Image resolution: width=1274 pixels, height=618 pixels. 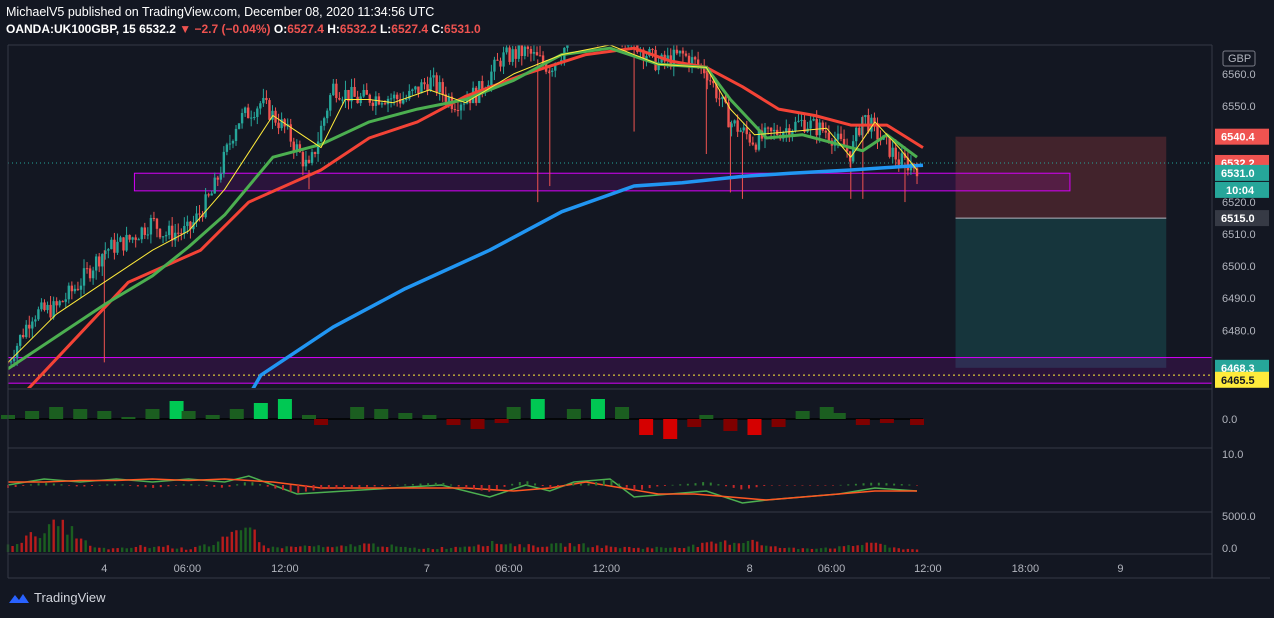 I want to click on symbol-label: OANDA:UK100GBP, 15, so click(x=71, y=29).